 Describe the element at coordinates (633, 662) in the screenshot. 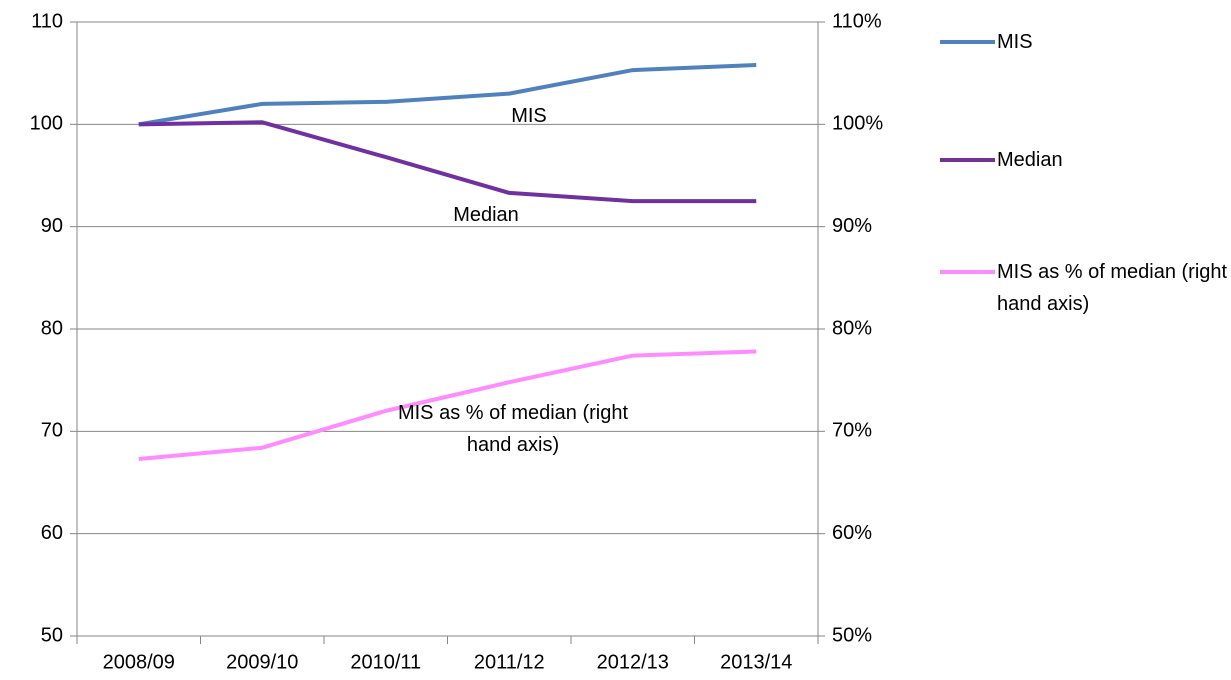

I see `x-tick-label: 2012/13` at that location.